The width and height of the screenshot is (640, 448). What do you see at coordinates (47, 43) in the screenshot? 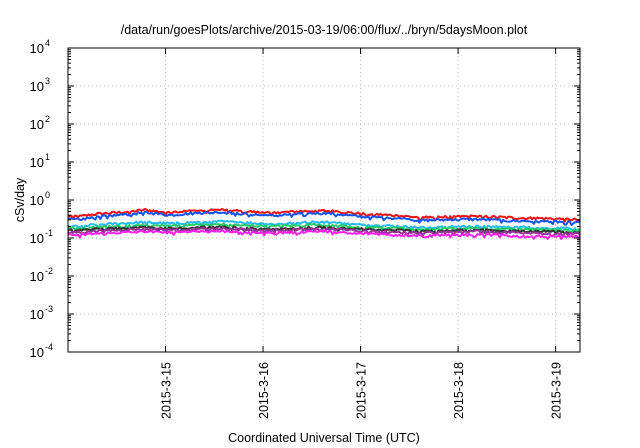
I see `y-tick-exponent: 4` at bounding box center [47, 43].